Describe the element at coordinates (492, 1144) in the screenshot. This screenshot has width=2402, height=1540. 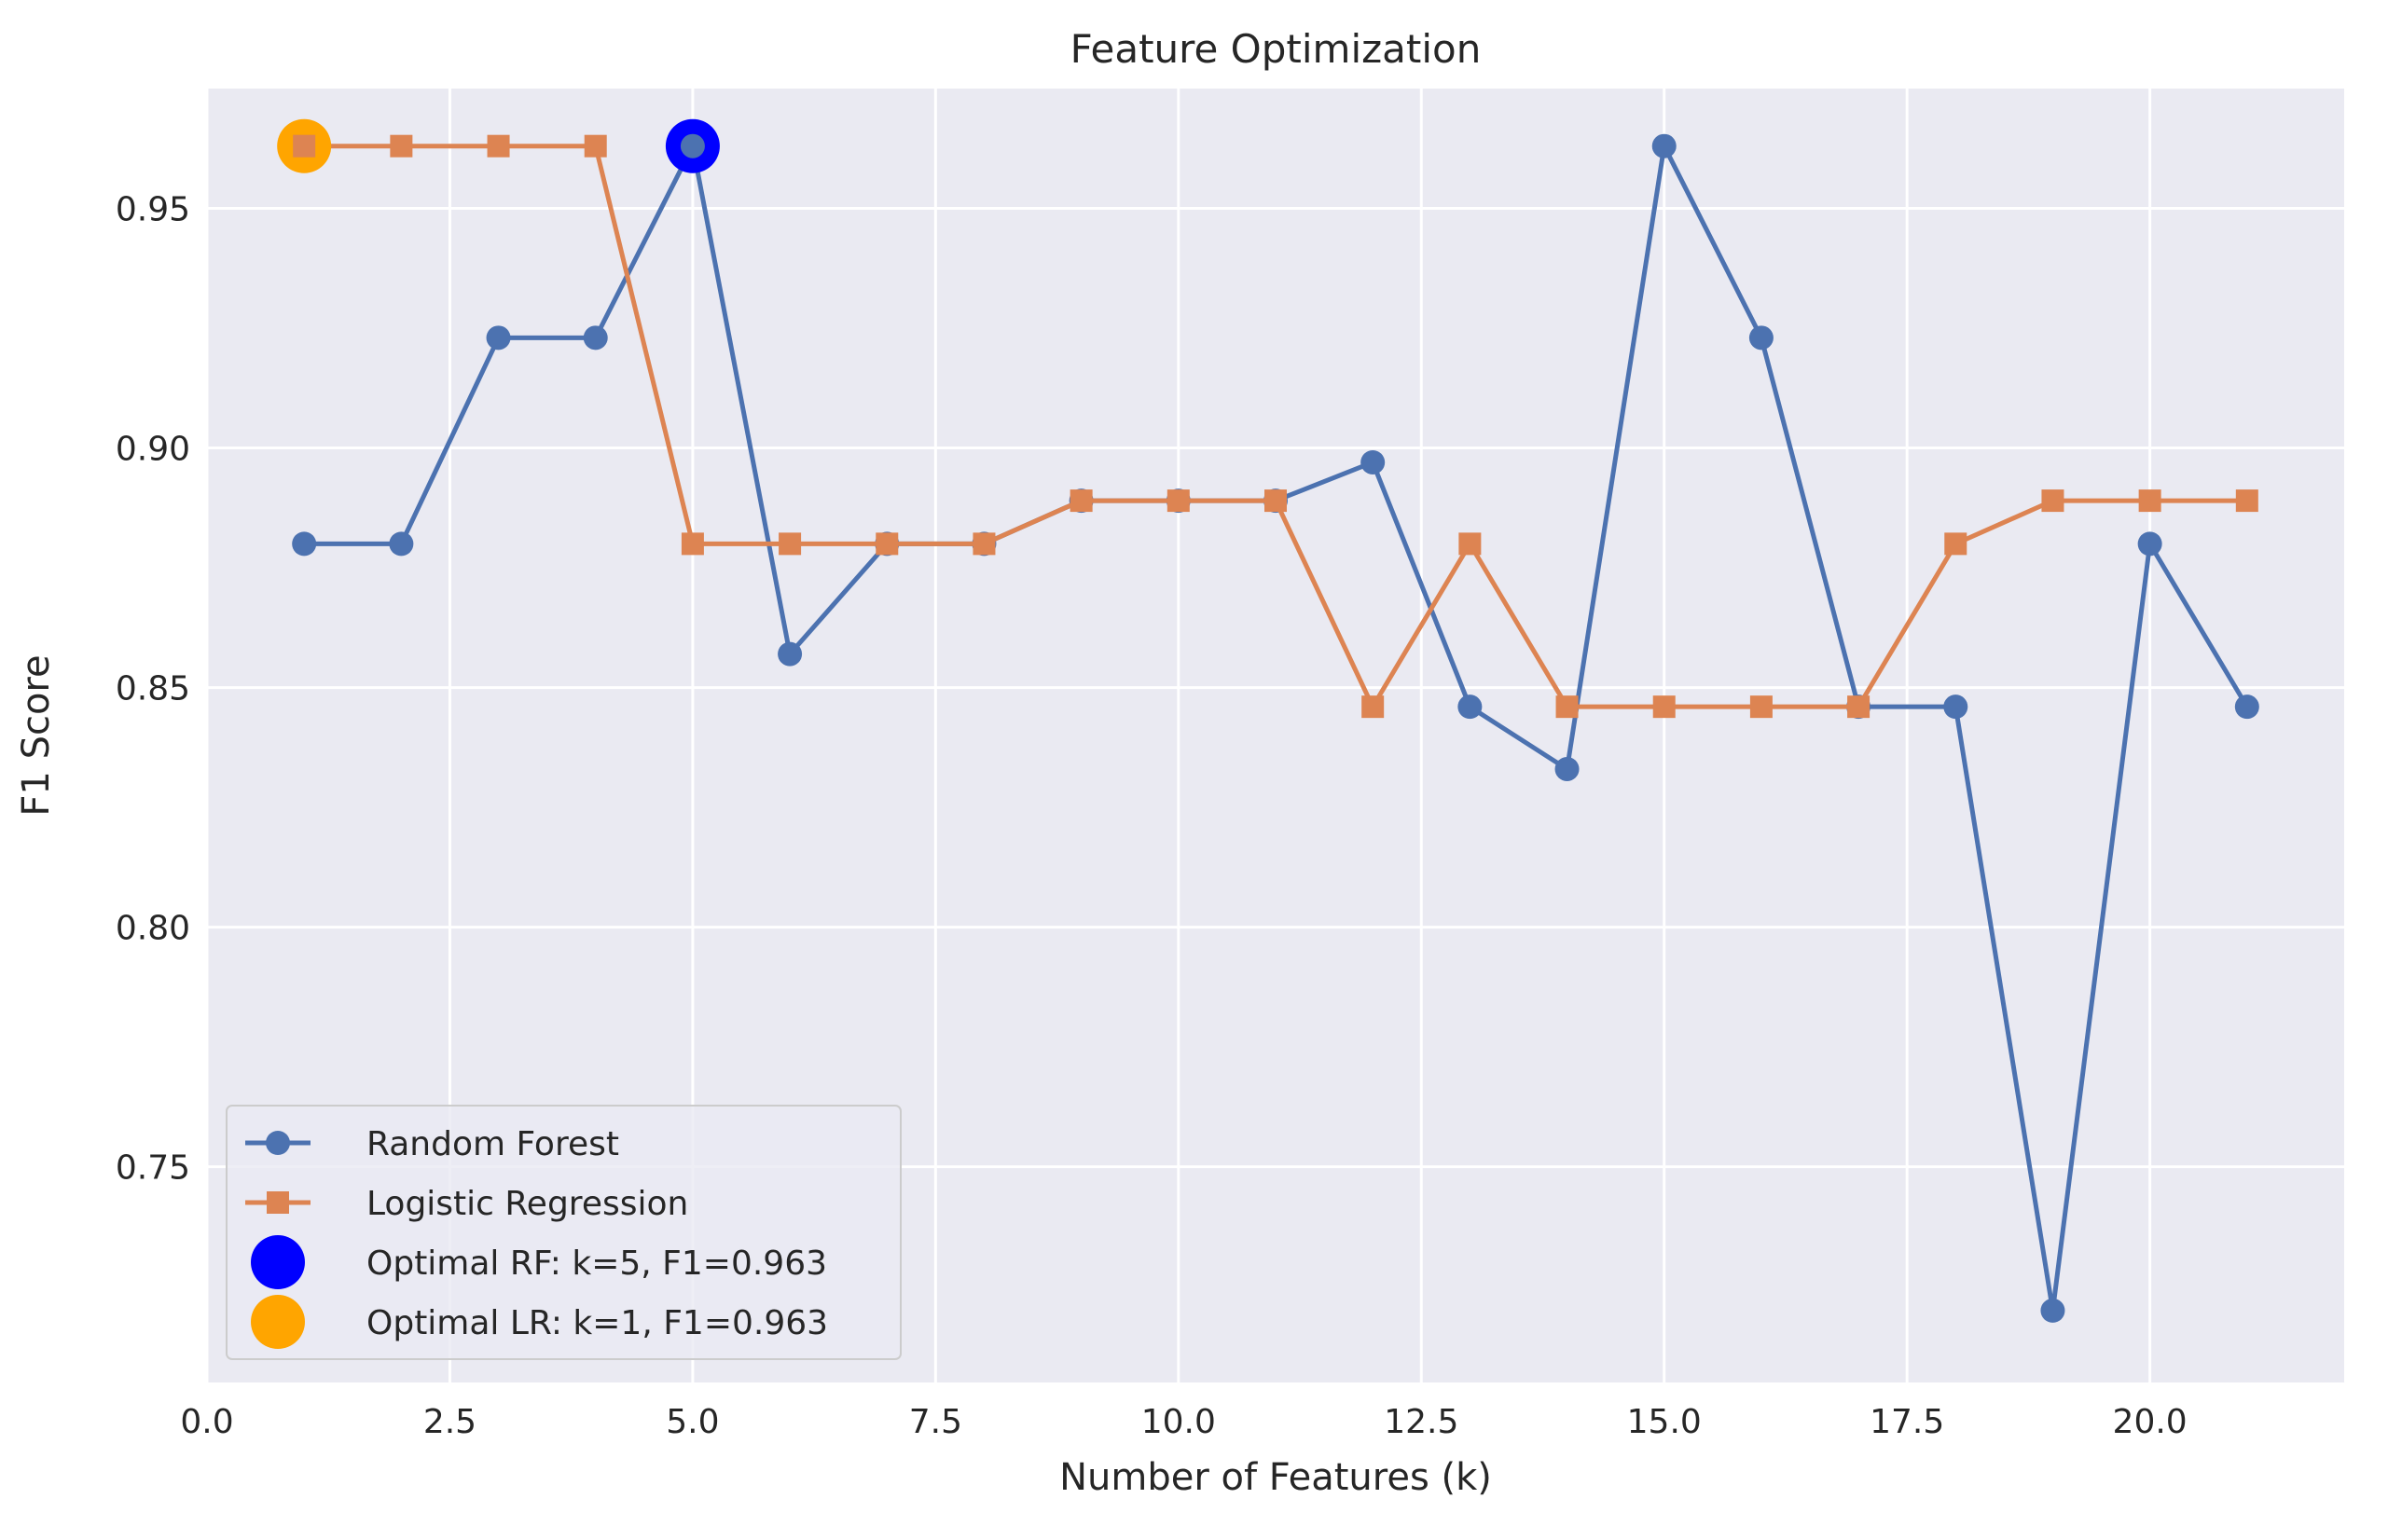
I see `legend-label: Random Forest` at that location.